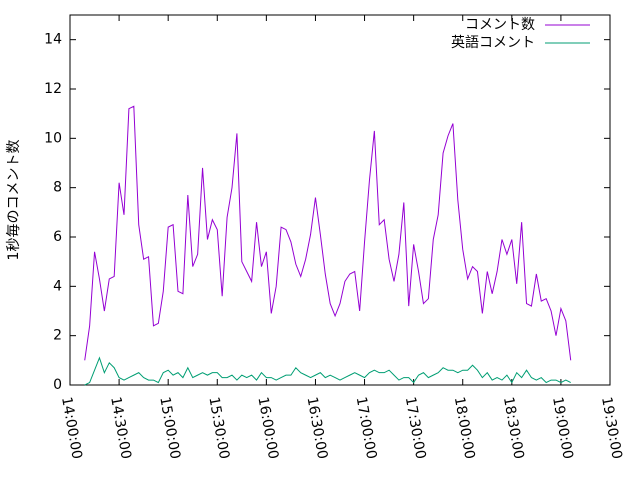  What do you see at coordinates (71, 428) in the screenshot?
I see `x-tick-label: 14:00:00` at bounding box center [71, 428].